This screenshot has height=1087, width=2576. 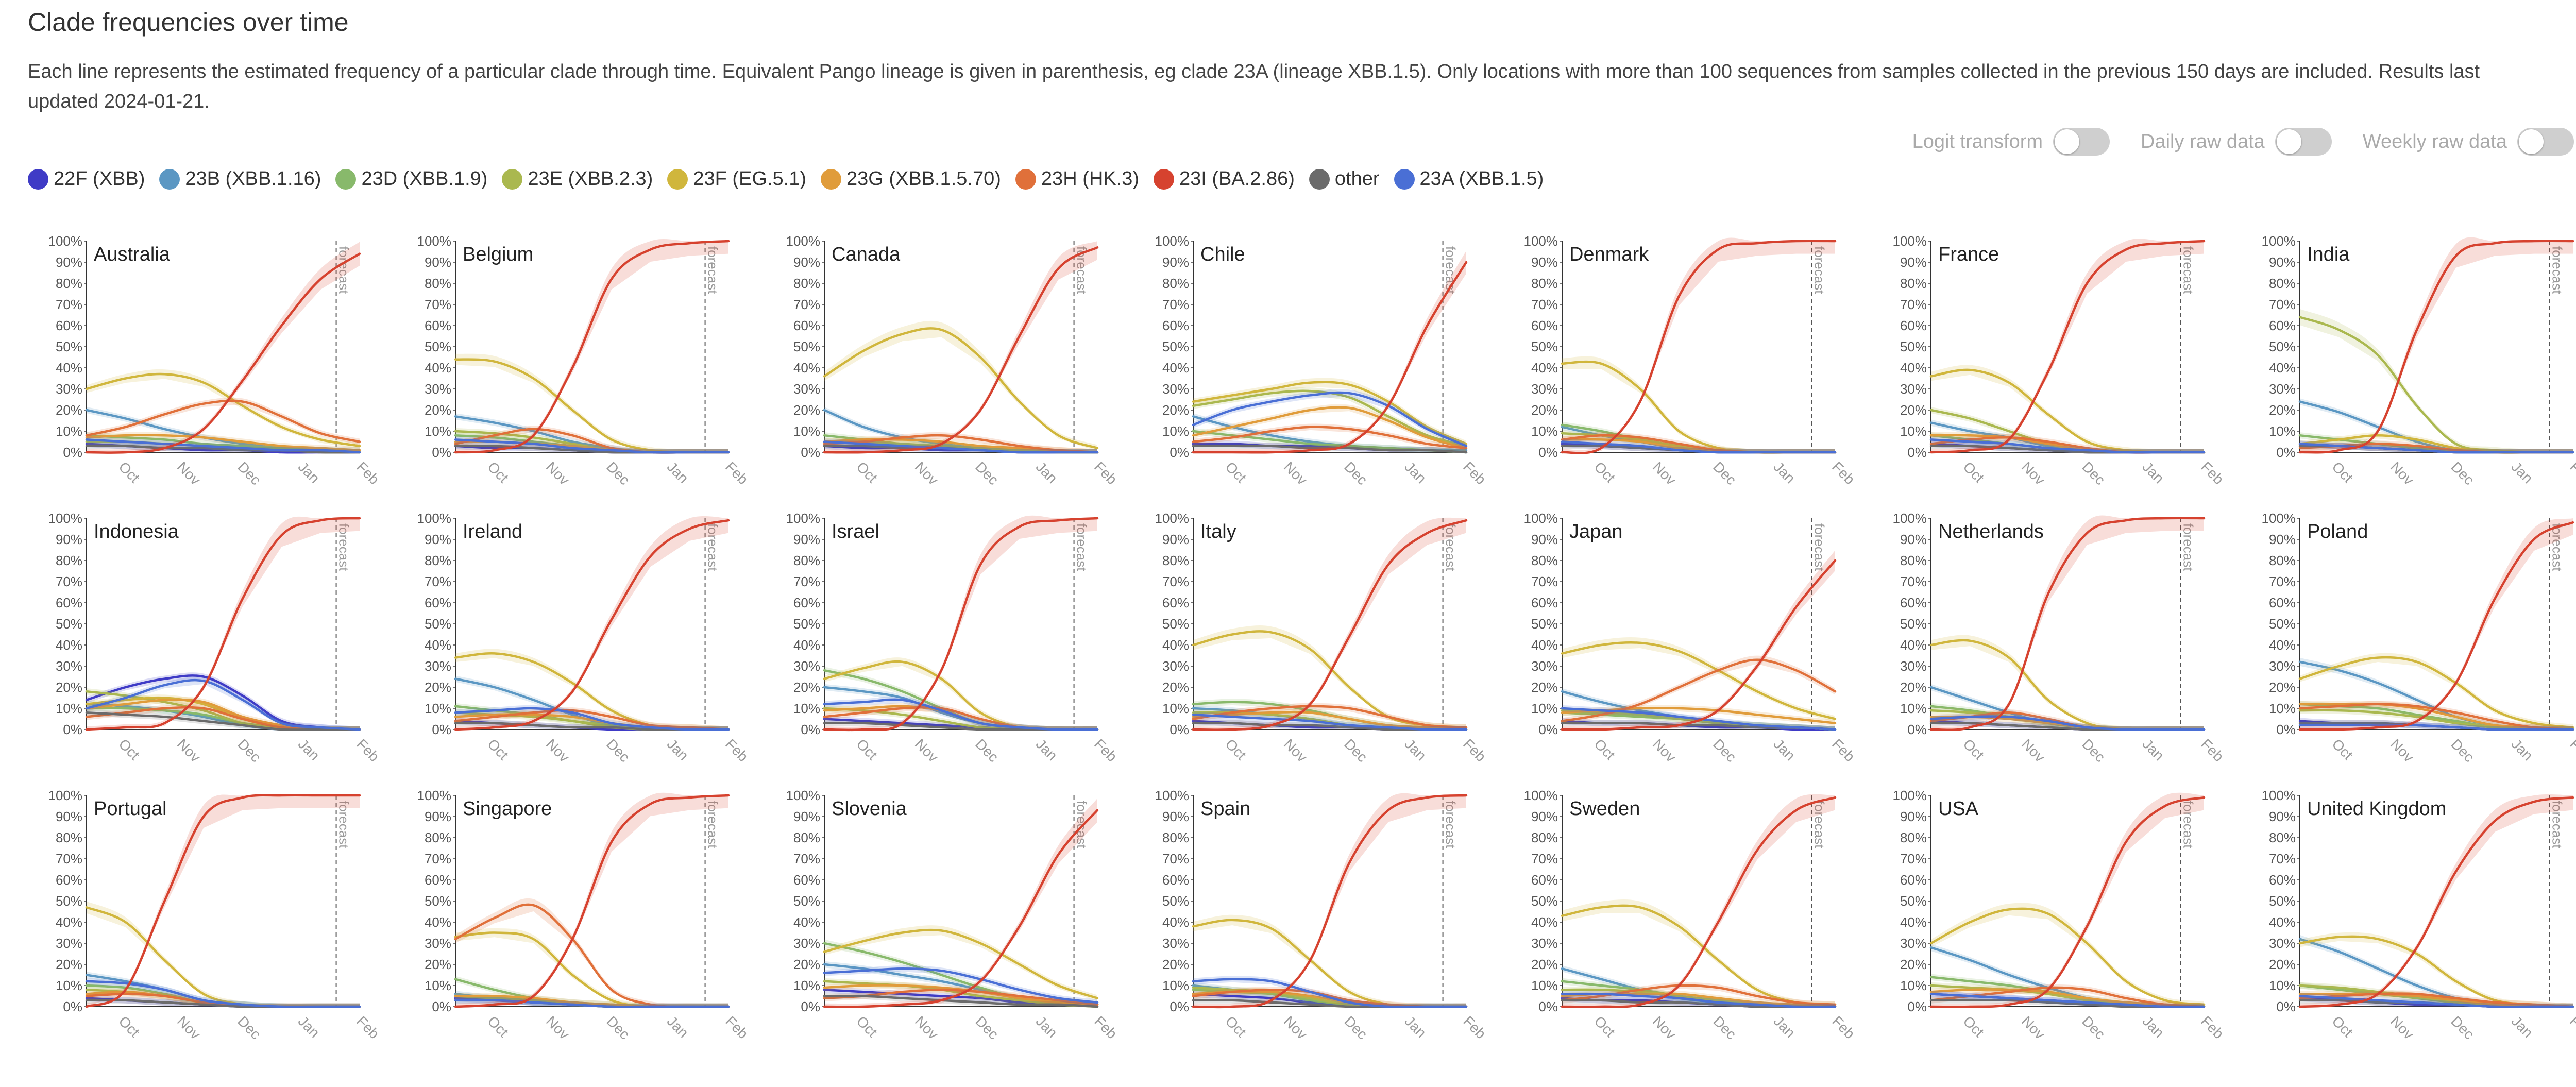 I want to click on legend-item: 23A (XBB.1.5), so click(x=1469, y=179).